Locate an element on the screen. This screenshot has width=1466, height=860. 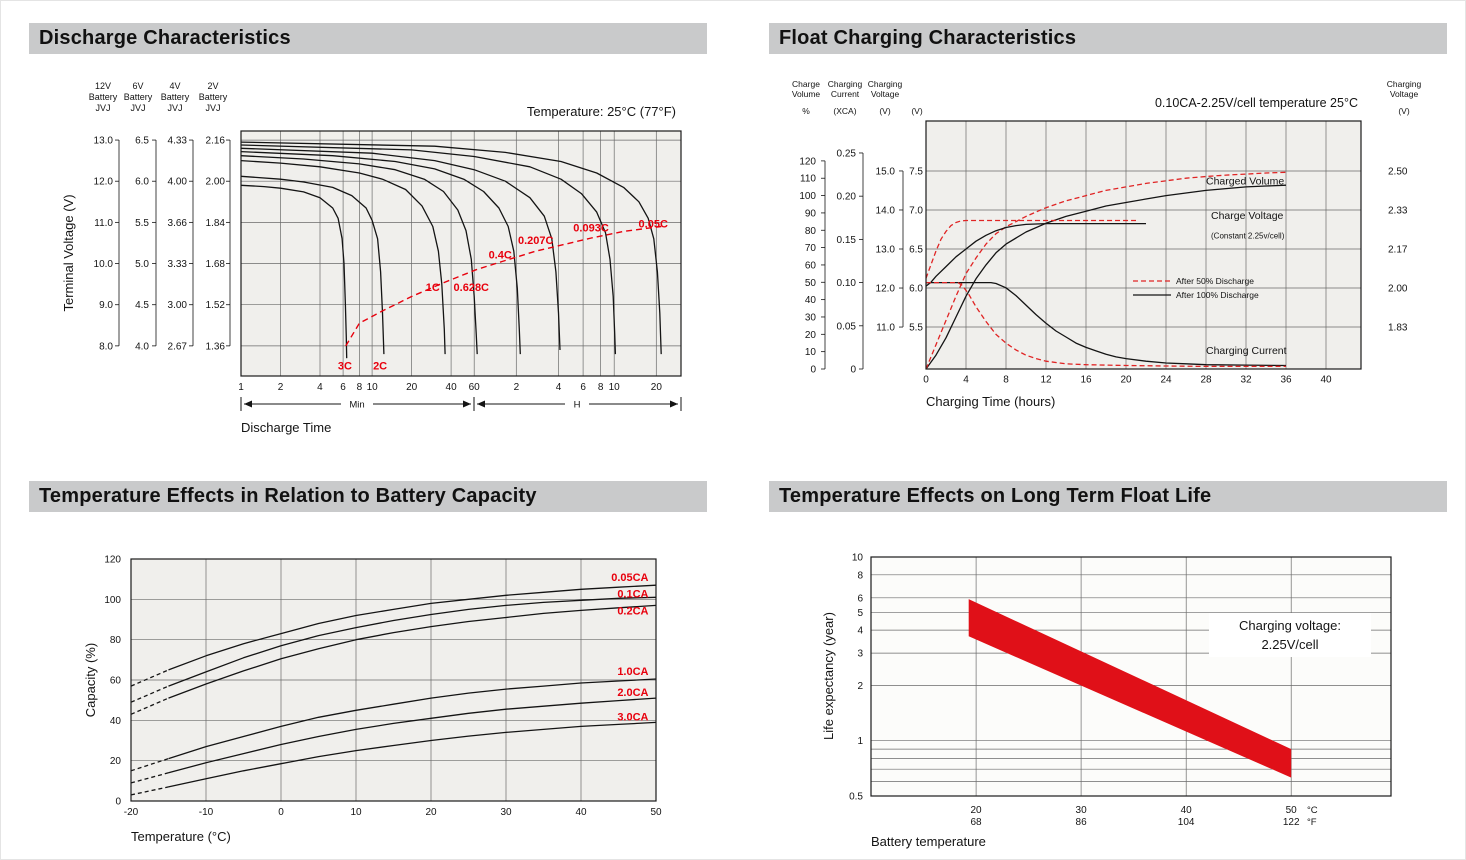
svg-text: 0.10 is located at coordinates (847, 283).